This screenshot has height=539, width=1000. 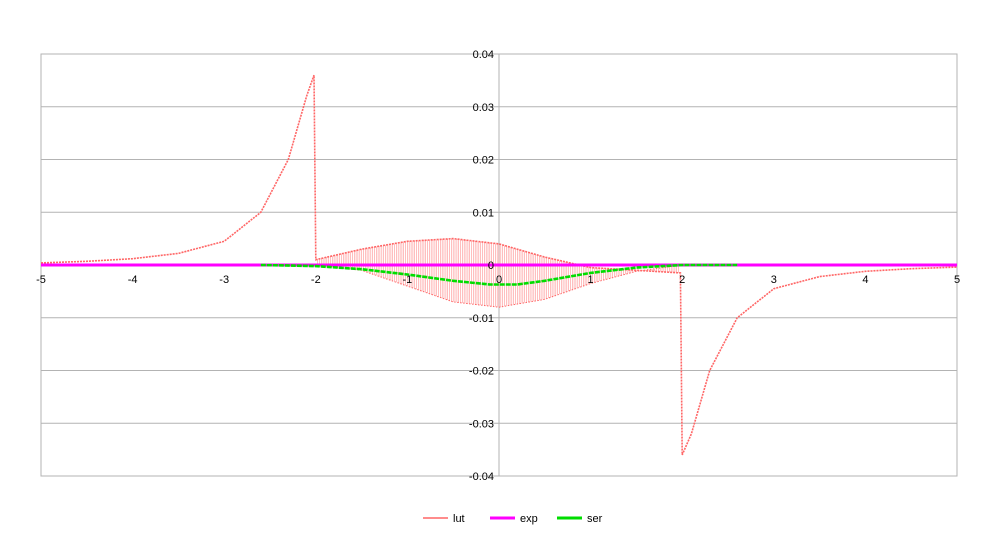 What do you see at coordinates (774, 280) in the screenshot?
I see `x-tick-label: 3` at bounding box center [774, 280].